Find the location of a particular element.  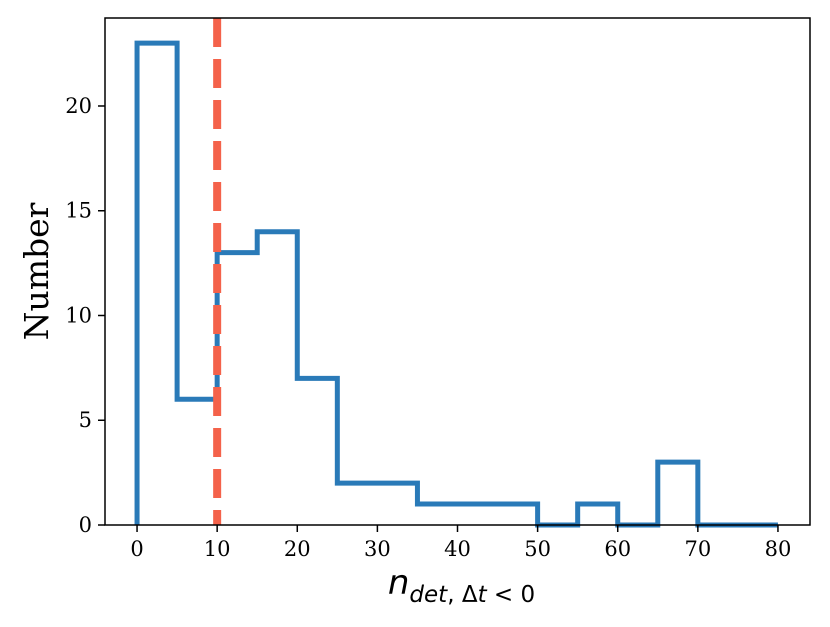

x-tick-label: 70 is located at coordinates (697, 549).